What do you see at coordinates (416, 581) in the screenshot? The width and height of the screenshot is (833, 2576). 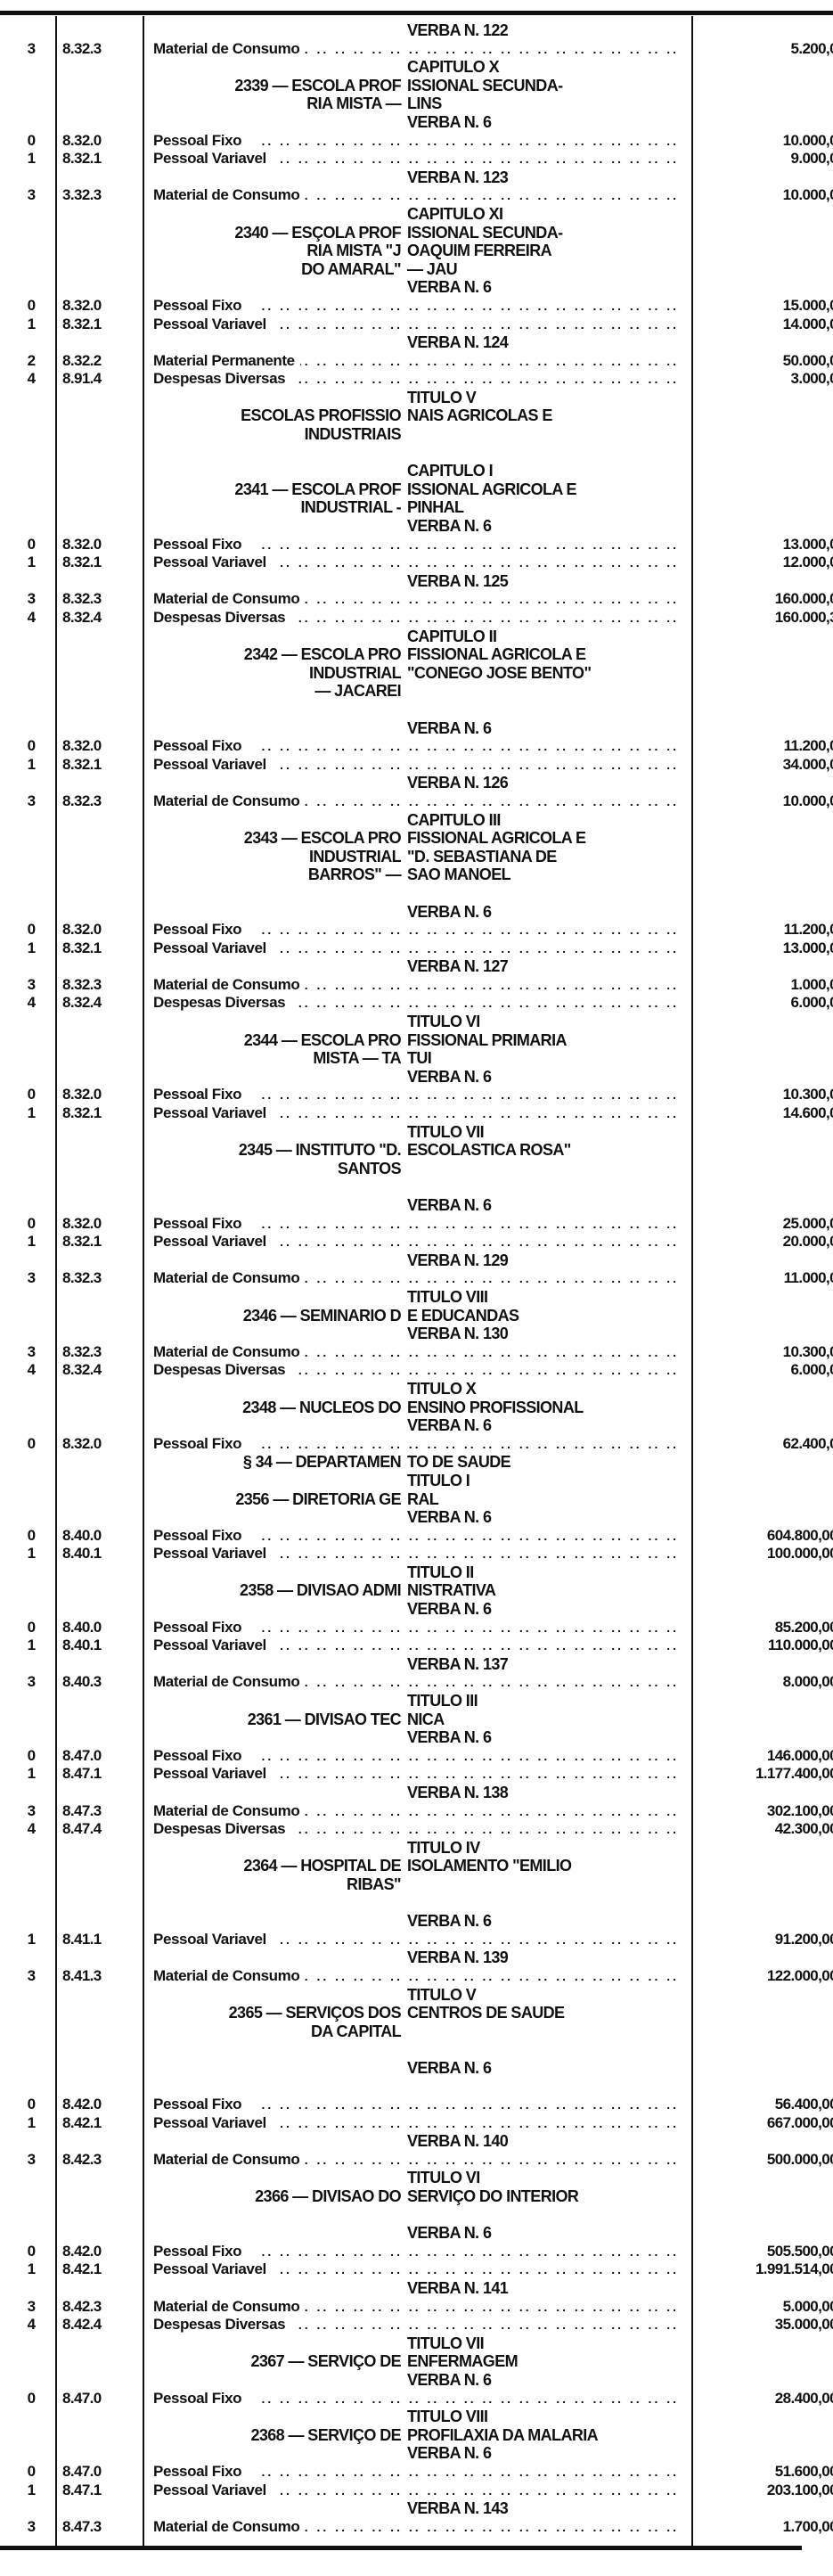 I see `section-heading: VERBA N. 125` at bounding box center [416, 581].